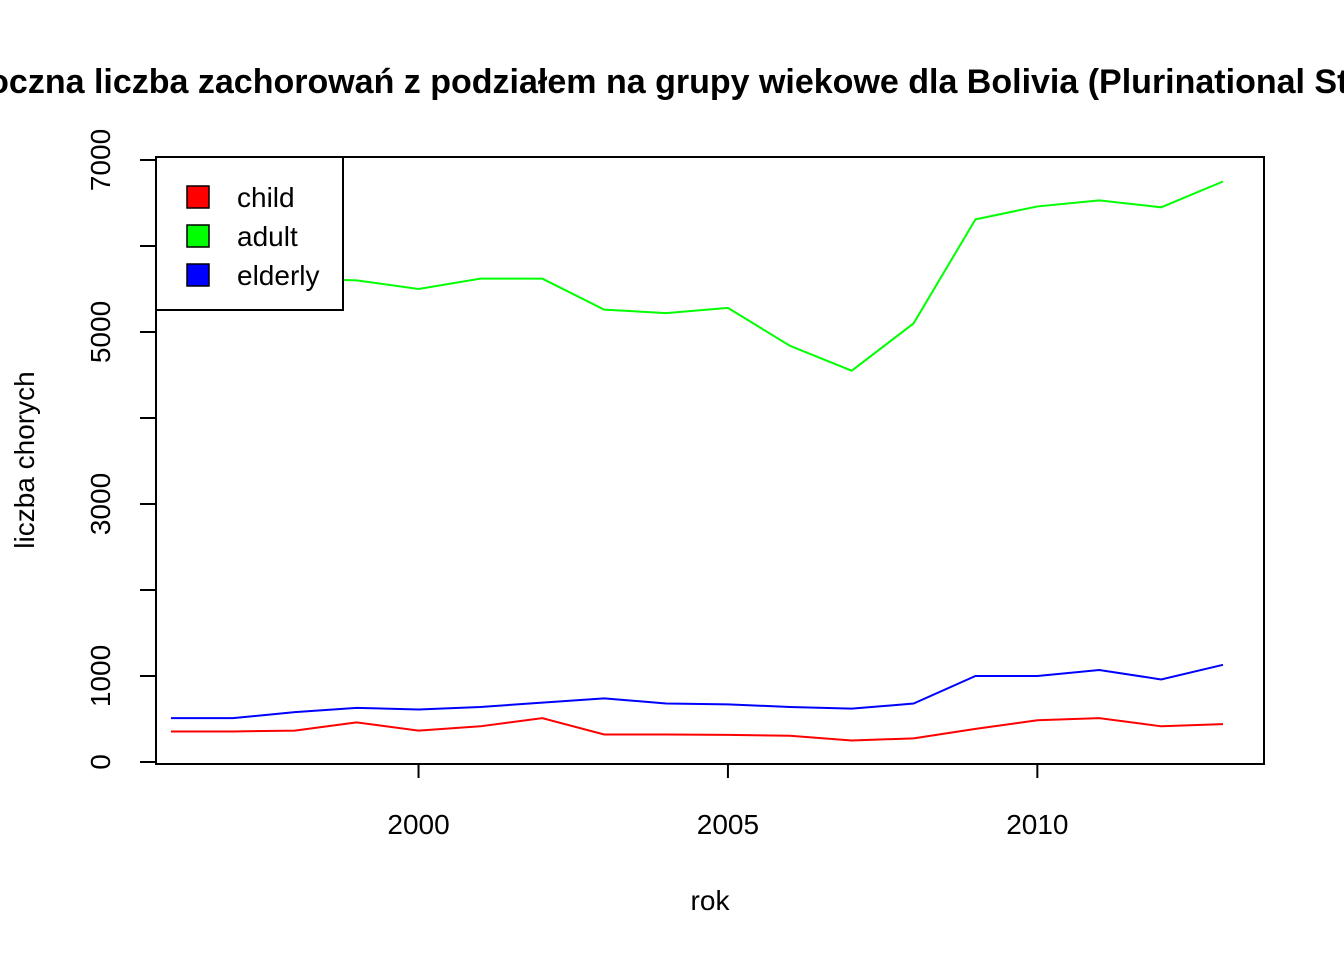  What do you see at coordinates (266, 197) in the screenshot?
I see `legend-label-child: child` at bounding box center [266, 197].